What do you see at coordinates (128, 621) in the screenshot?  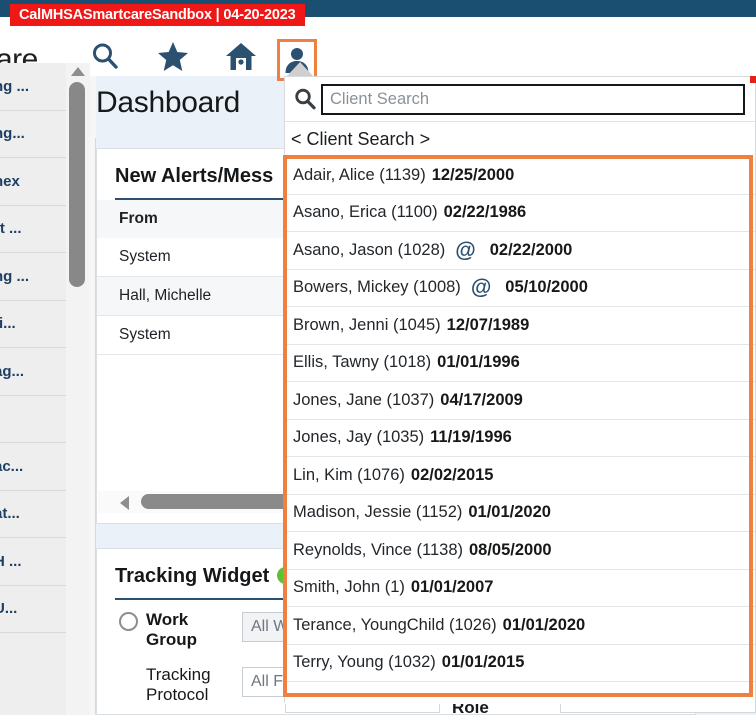 I see `work-group-radio` at bounding box center [128, 621].